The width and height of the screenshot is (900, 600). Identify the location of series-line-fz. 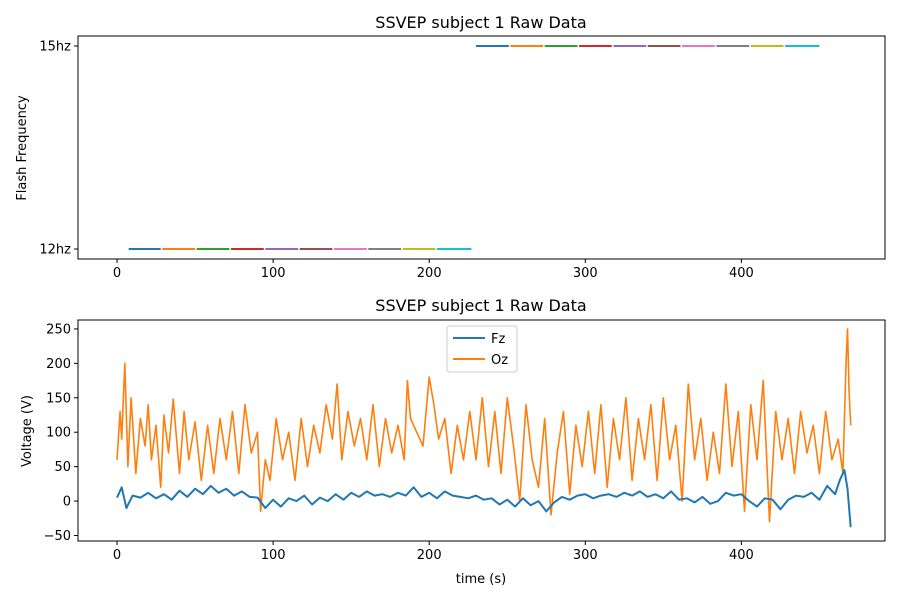
(484, 498).